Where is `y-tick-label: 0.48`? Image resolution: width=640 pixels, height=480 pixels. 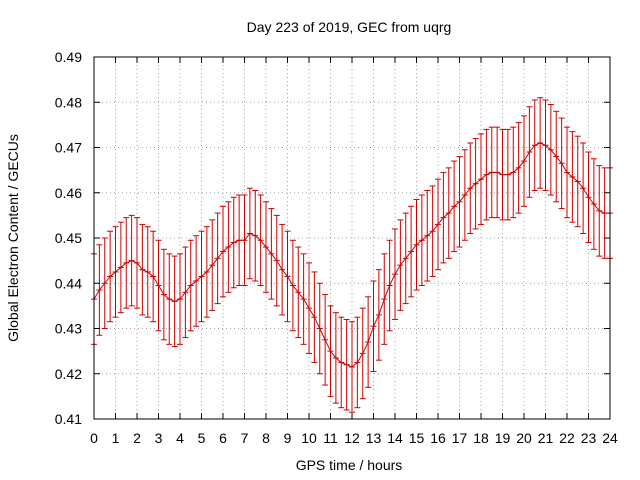 y-tick-label: 0.48 is located at coordinates (68, 102).